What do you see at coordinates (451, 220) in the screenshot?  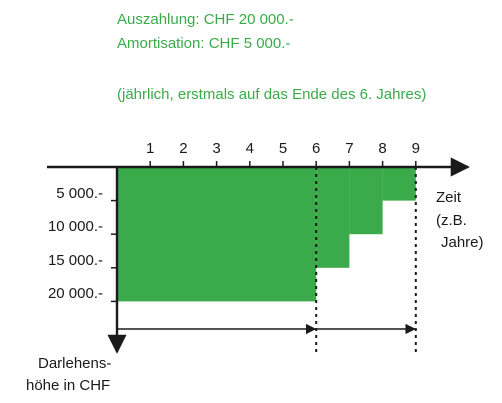 I see `x-axis-label-line2: (z.B.` at bounding box center [451, 220].